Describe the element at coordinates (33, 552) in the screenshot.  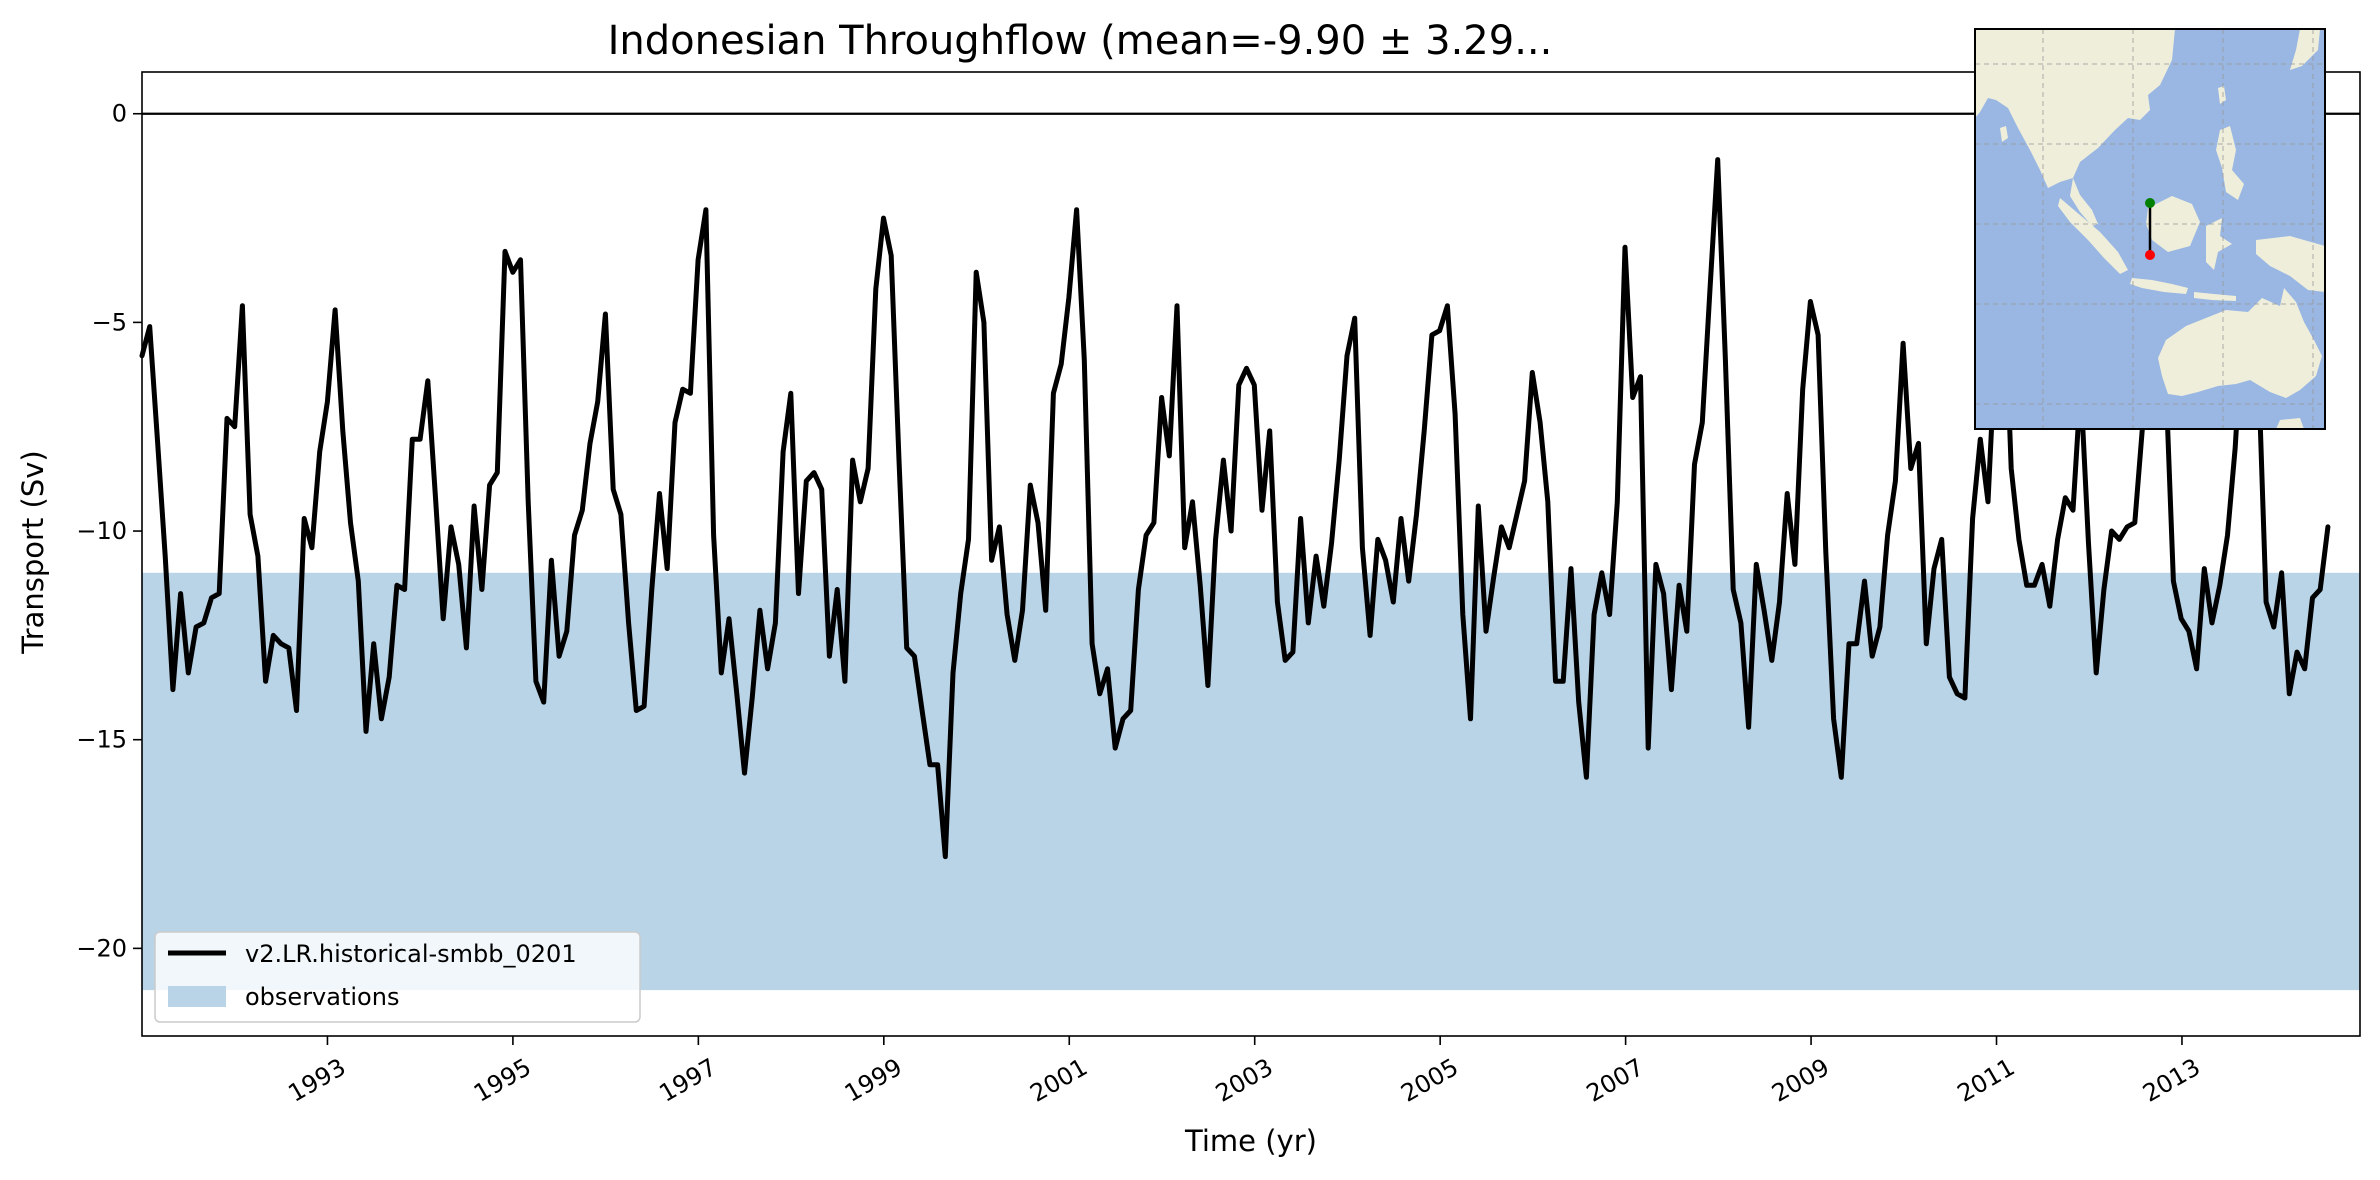
I see `y-axis-label: Transport (Sv)` at that location.